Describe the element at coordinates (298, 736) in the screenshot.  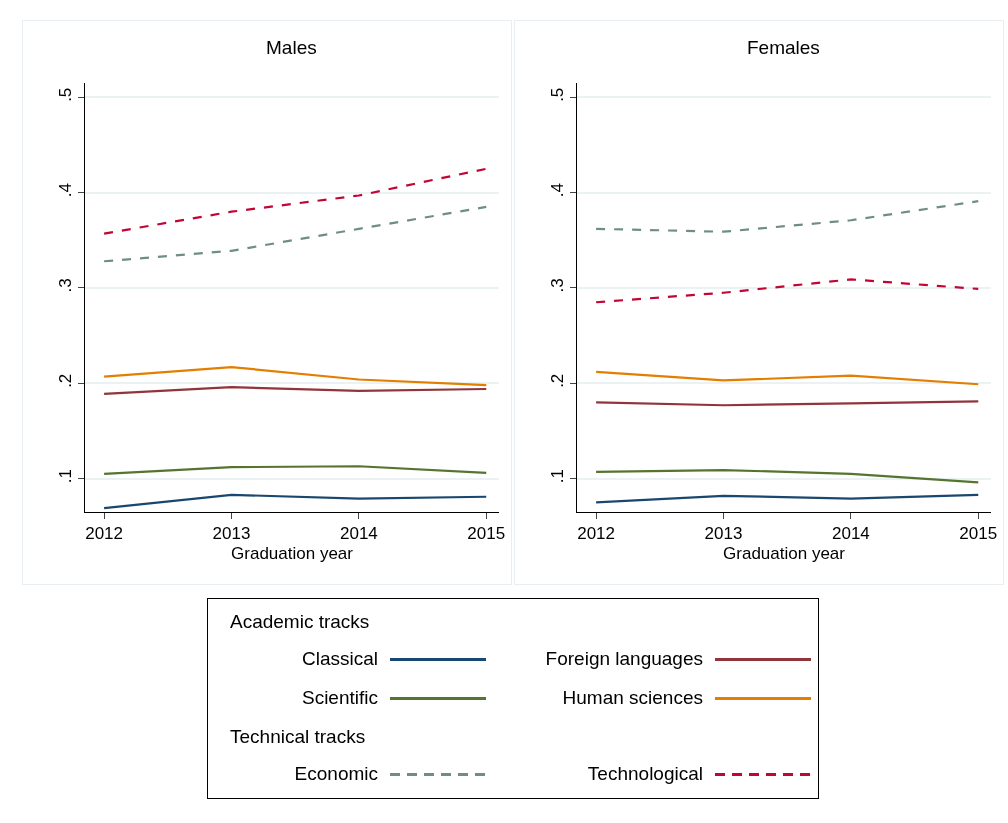
I see `text: Technical tracks` at that location.